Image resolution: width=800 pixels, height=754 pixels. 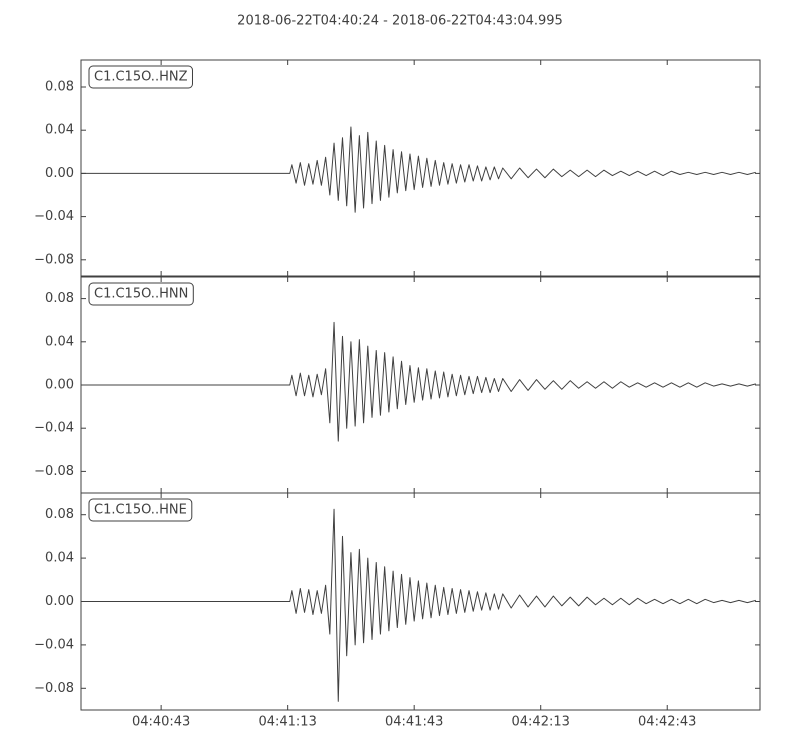 I want to click on legend: C1.C15O..HNE, so click(x=140, y=510).